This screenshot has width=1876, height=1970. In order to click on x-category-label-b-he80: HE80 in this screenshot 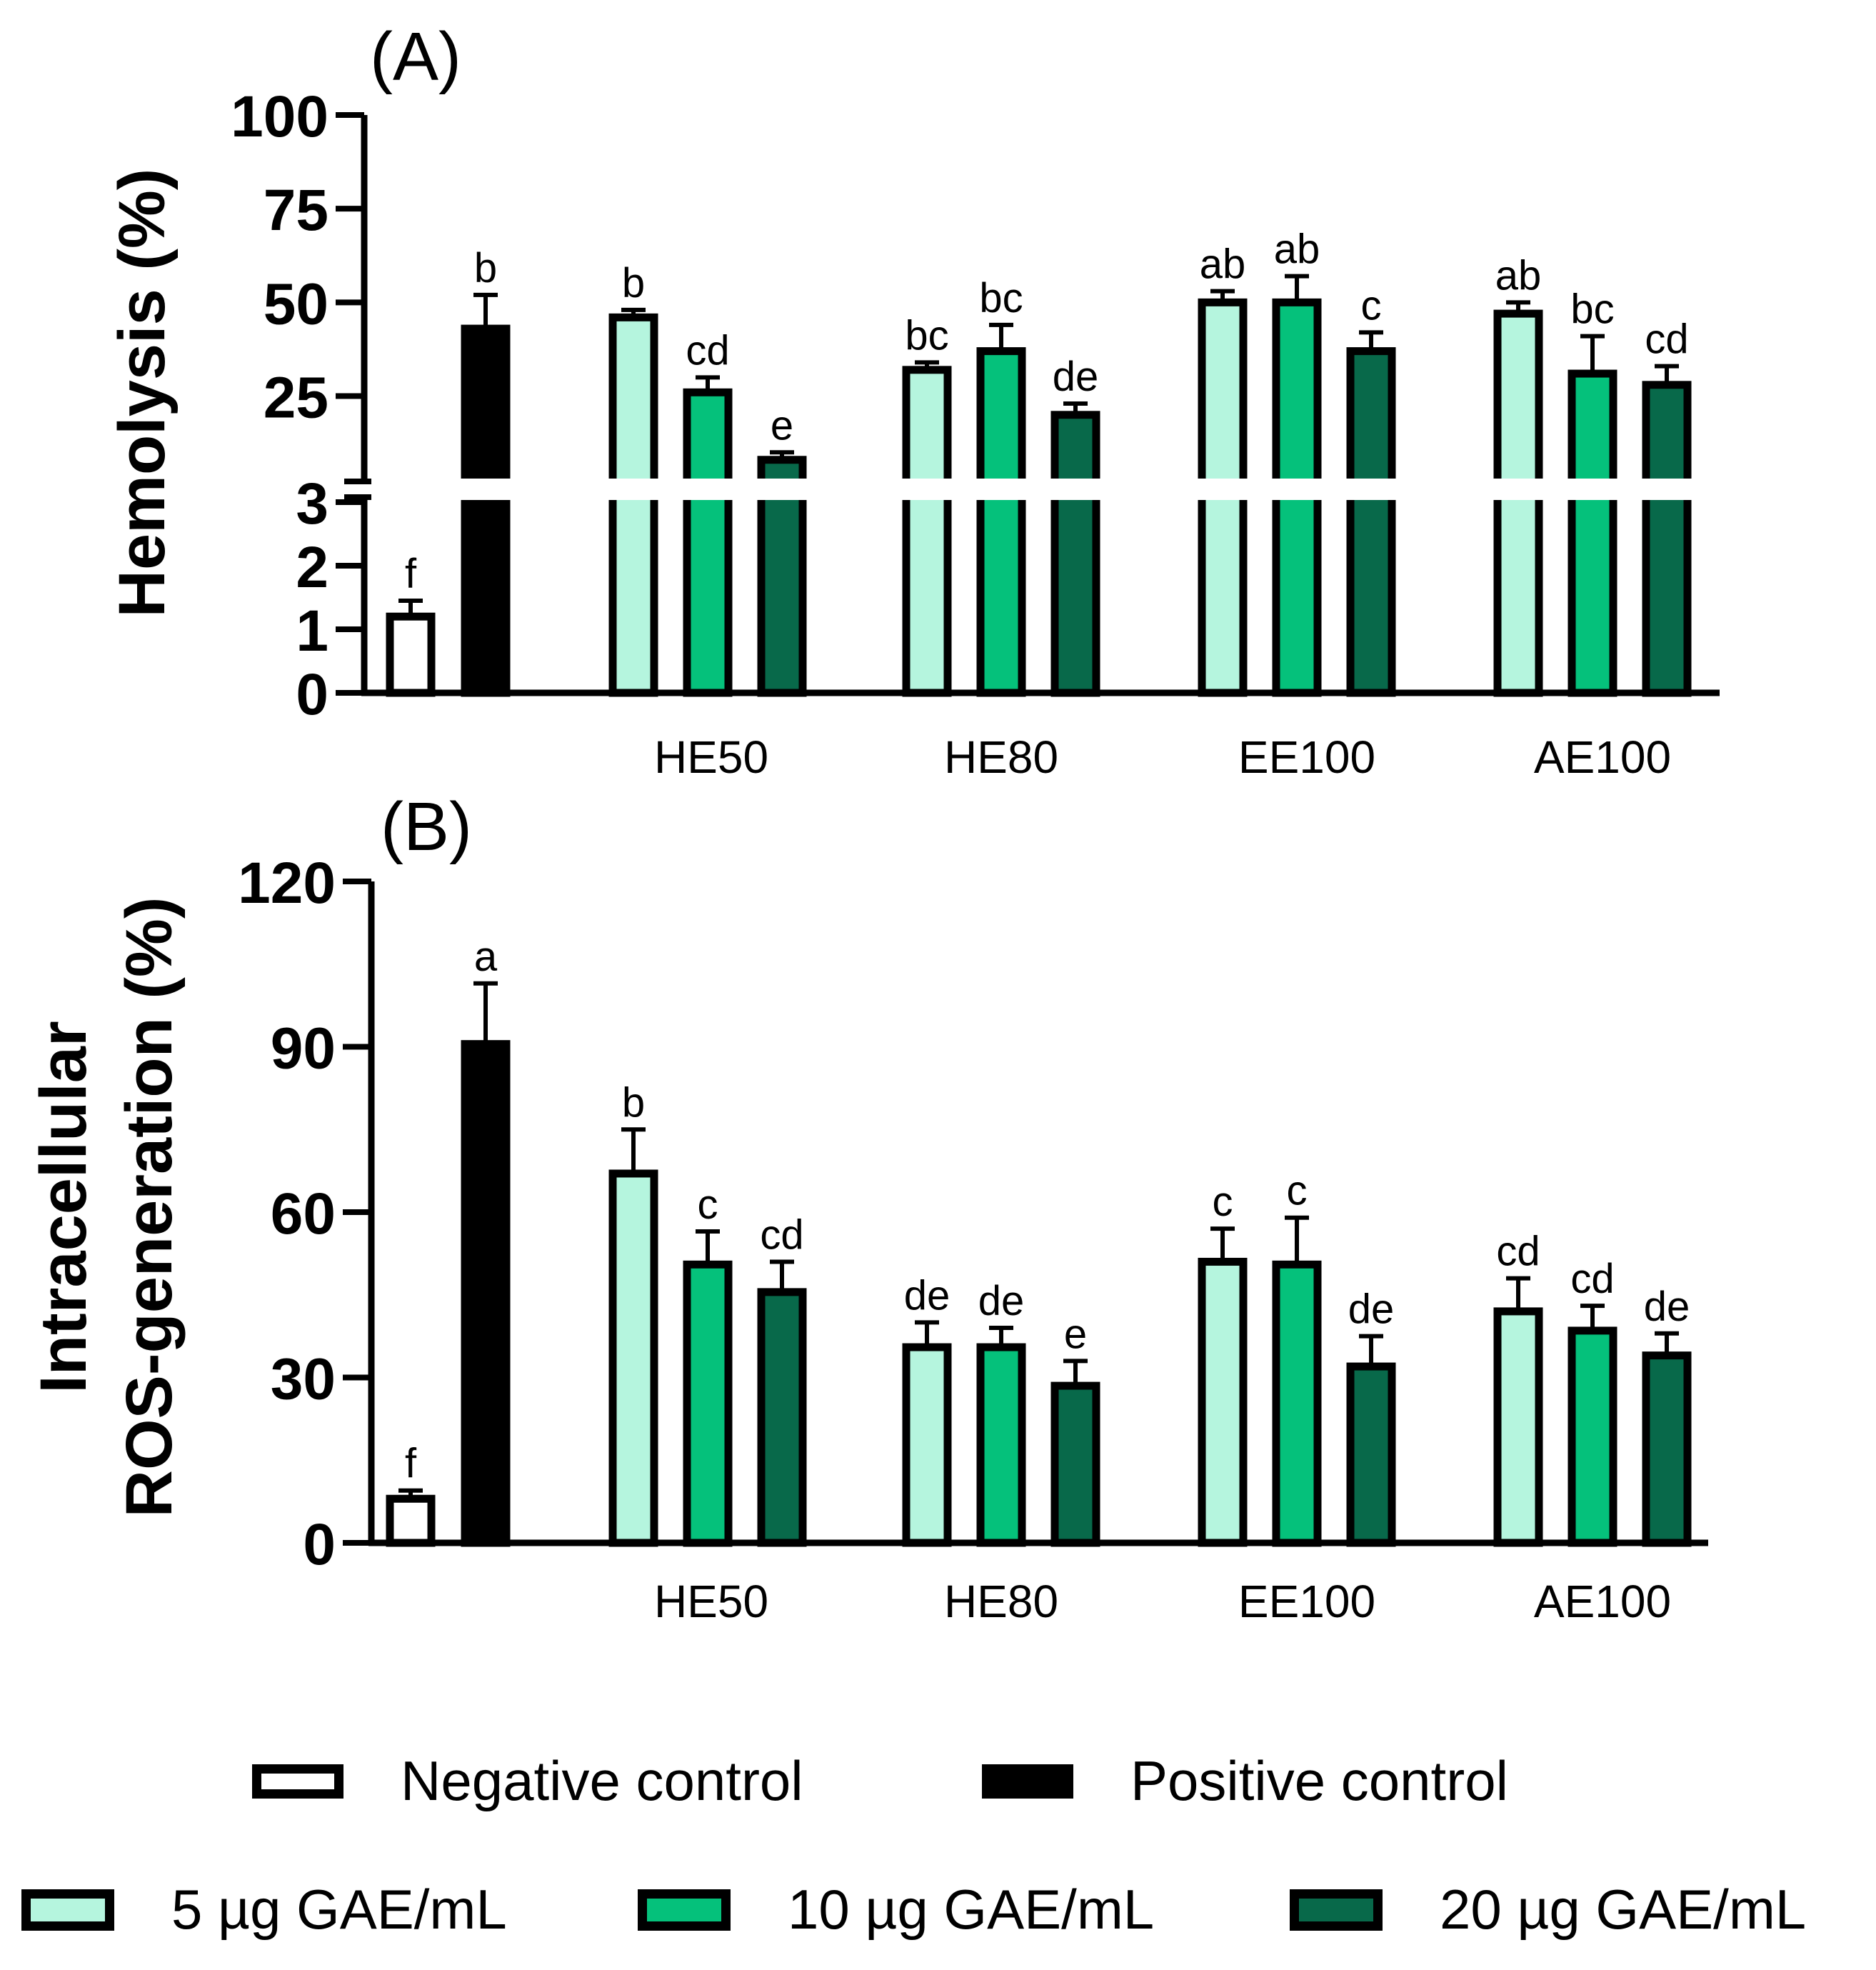, I will do `click(1001, 1601)`.